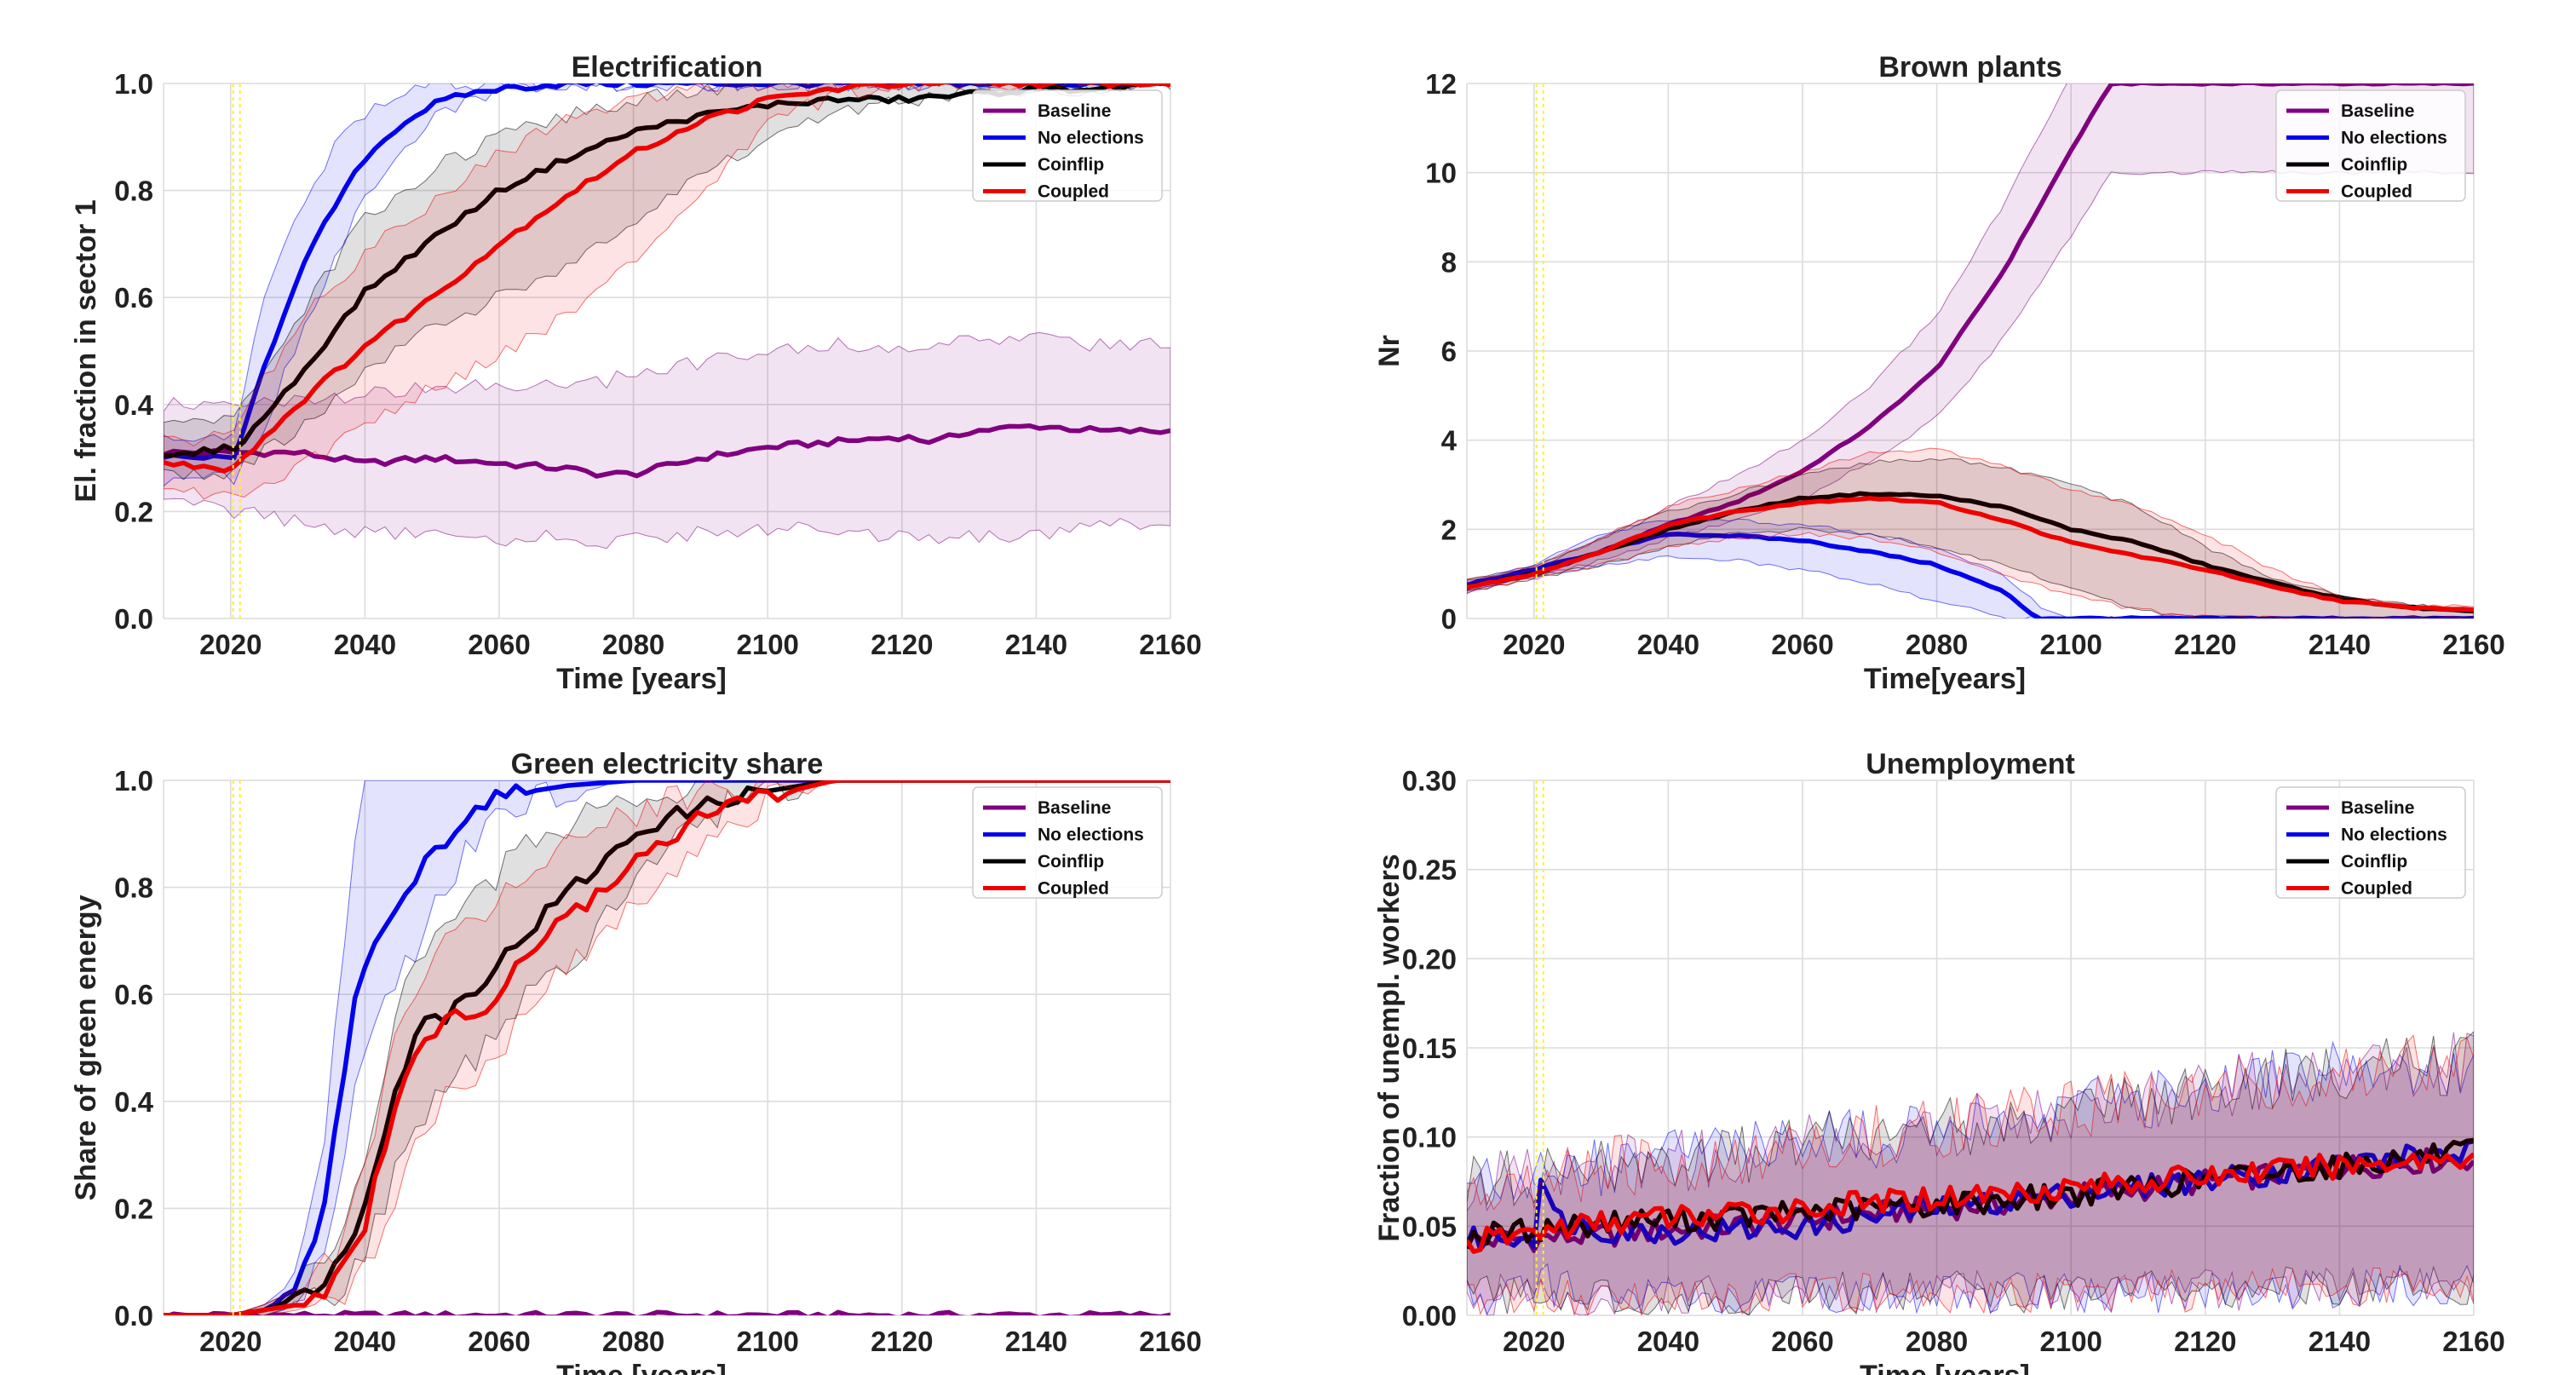  I want to click on y-tick-label: 0, so click(1449, 619).